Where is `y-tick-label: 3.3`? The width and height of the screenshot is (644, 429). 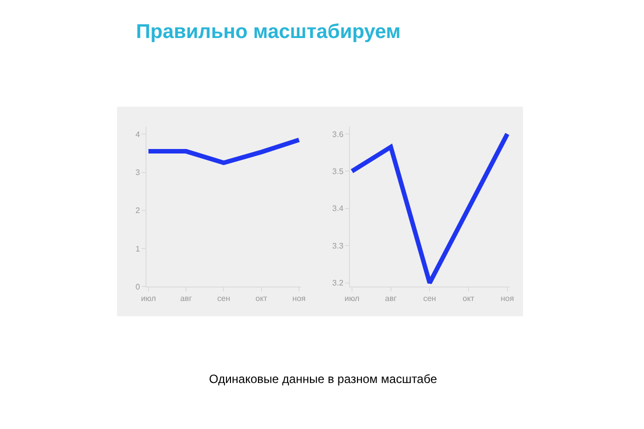 y-tick-label: 3.3 is located at coordinates (338, 245).